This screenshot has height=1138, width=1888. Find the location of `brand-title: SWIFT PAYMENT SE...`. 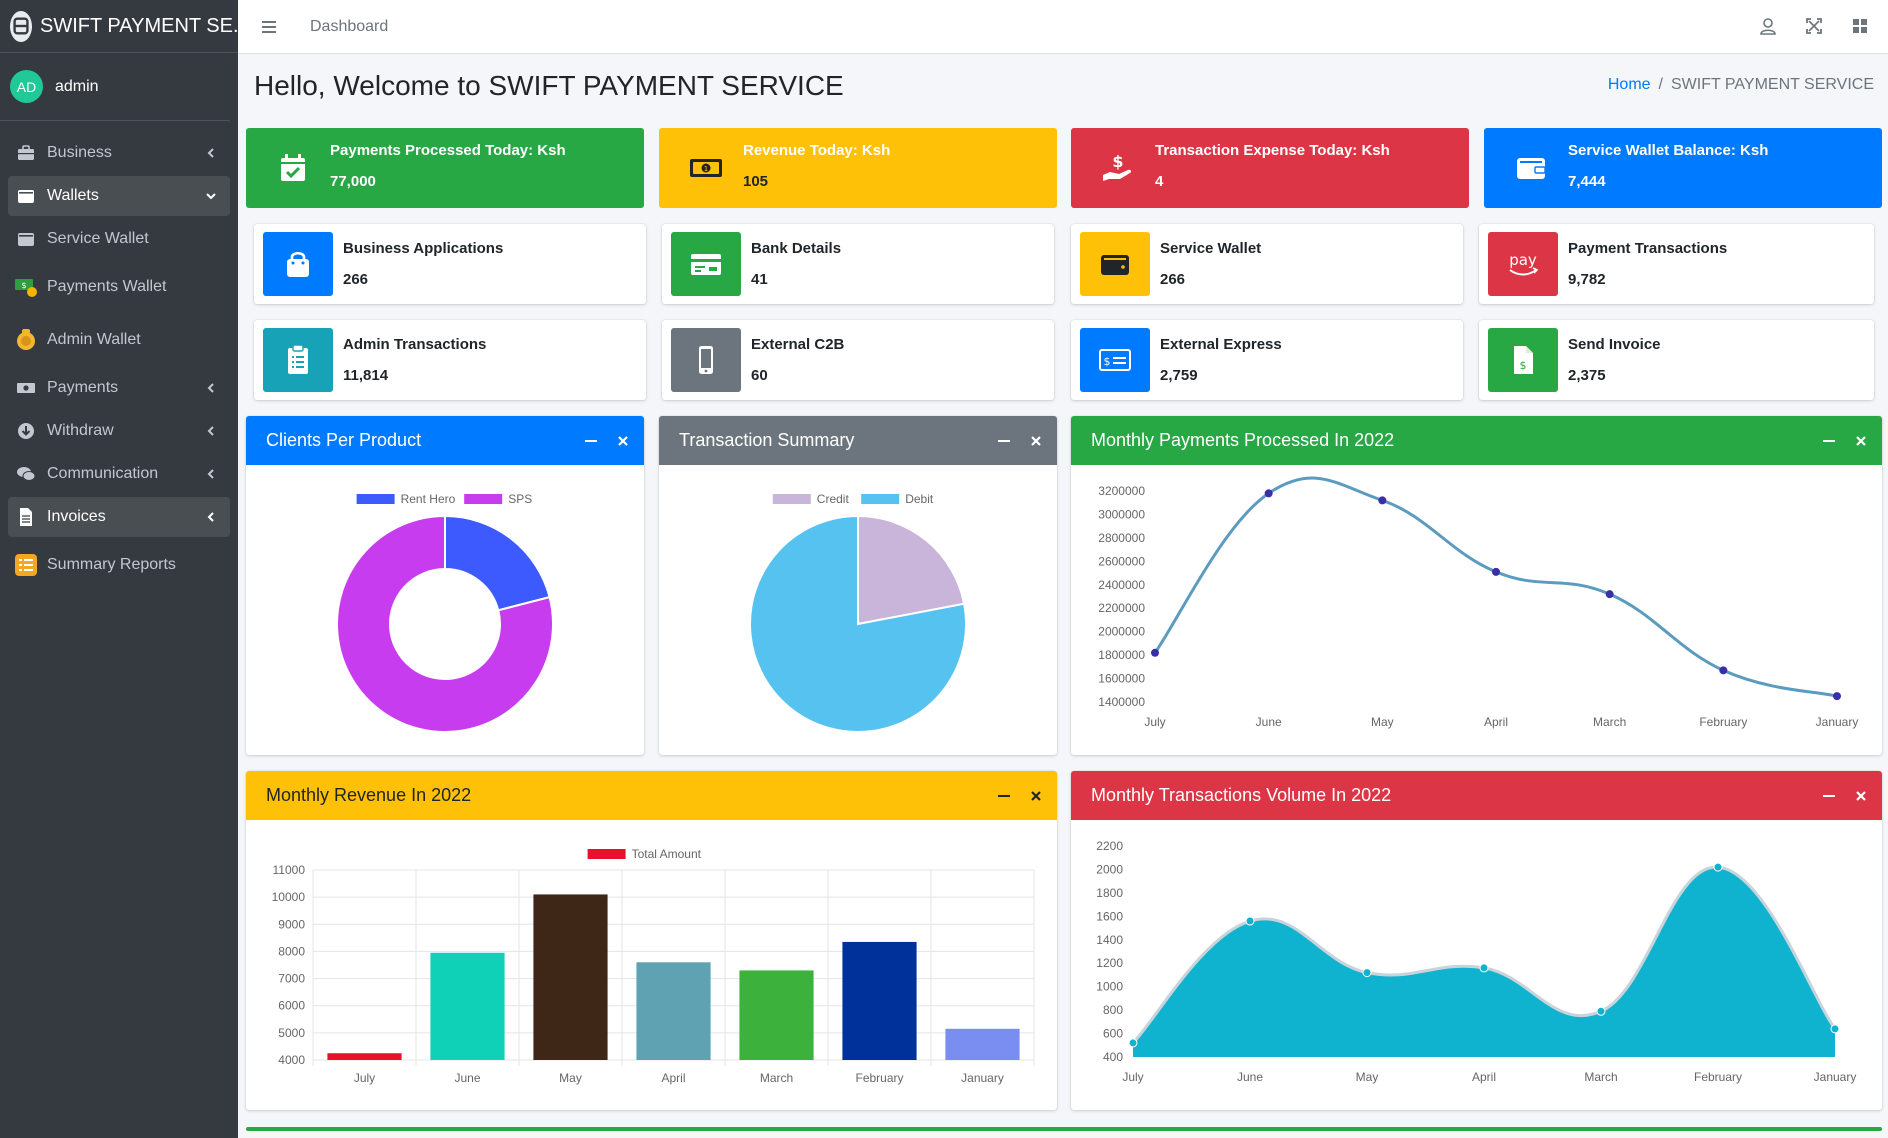

brand-title: SWIFT PAYMENT SE... is located at coordinates (145, 25).